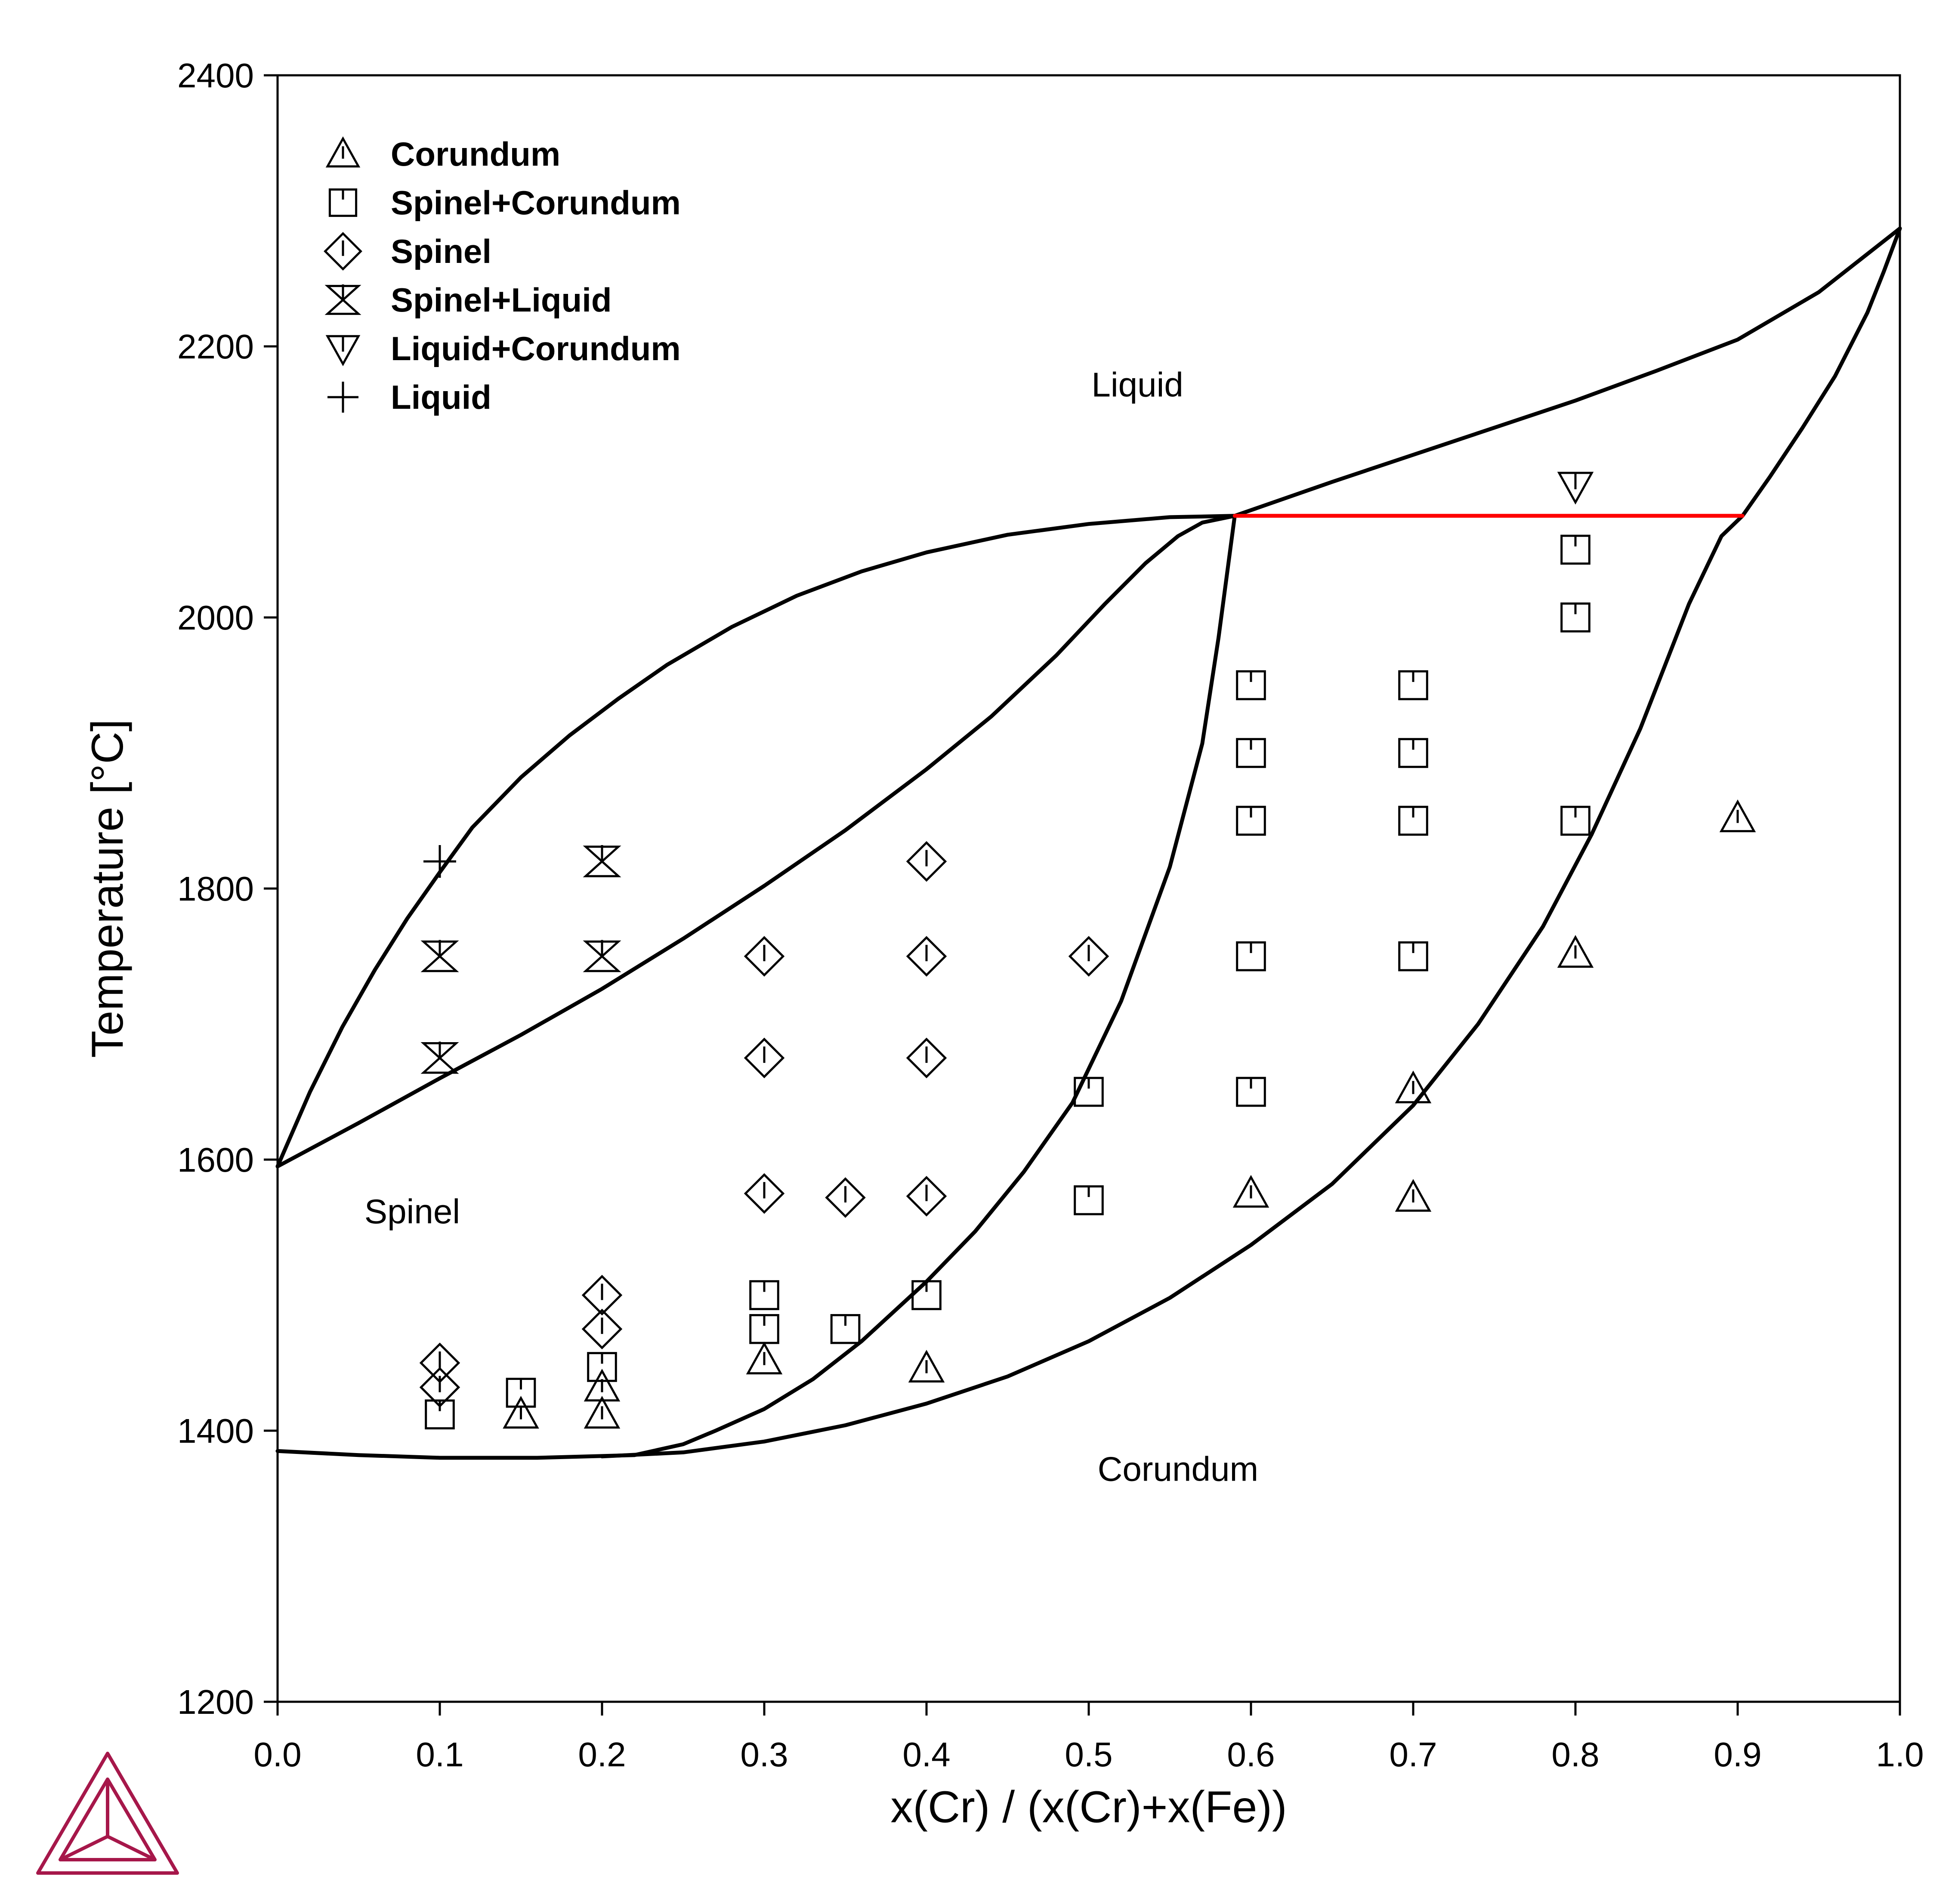 This screenshot has height=1904, width=1958. I want to click on marker-triangle-down, so click(1575, 488).